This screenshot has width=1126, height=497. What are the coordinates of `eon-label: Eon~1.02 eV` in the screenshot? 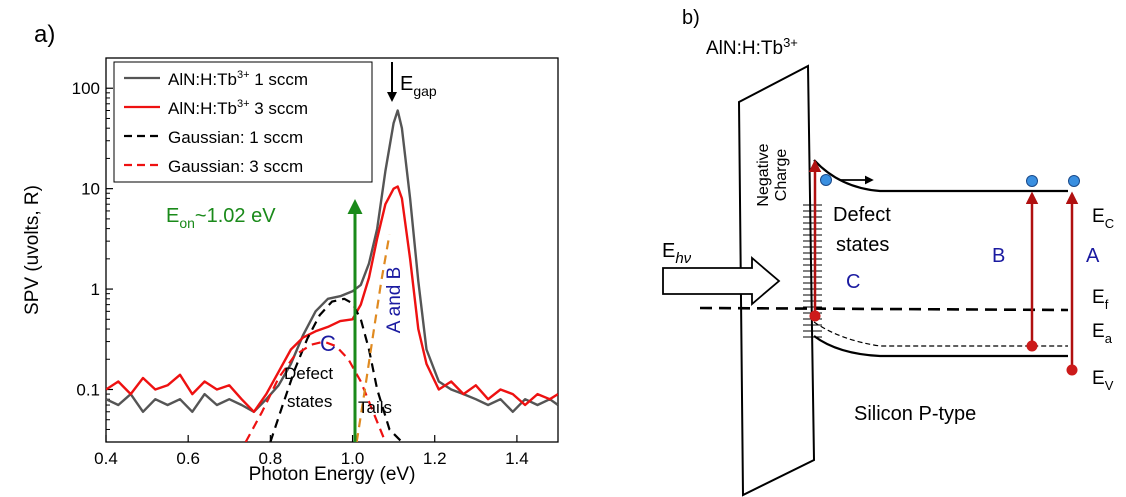 It's located at (221, 218).